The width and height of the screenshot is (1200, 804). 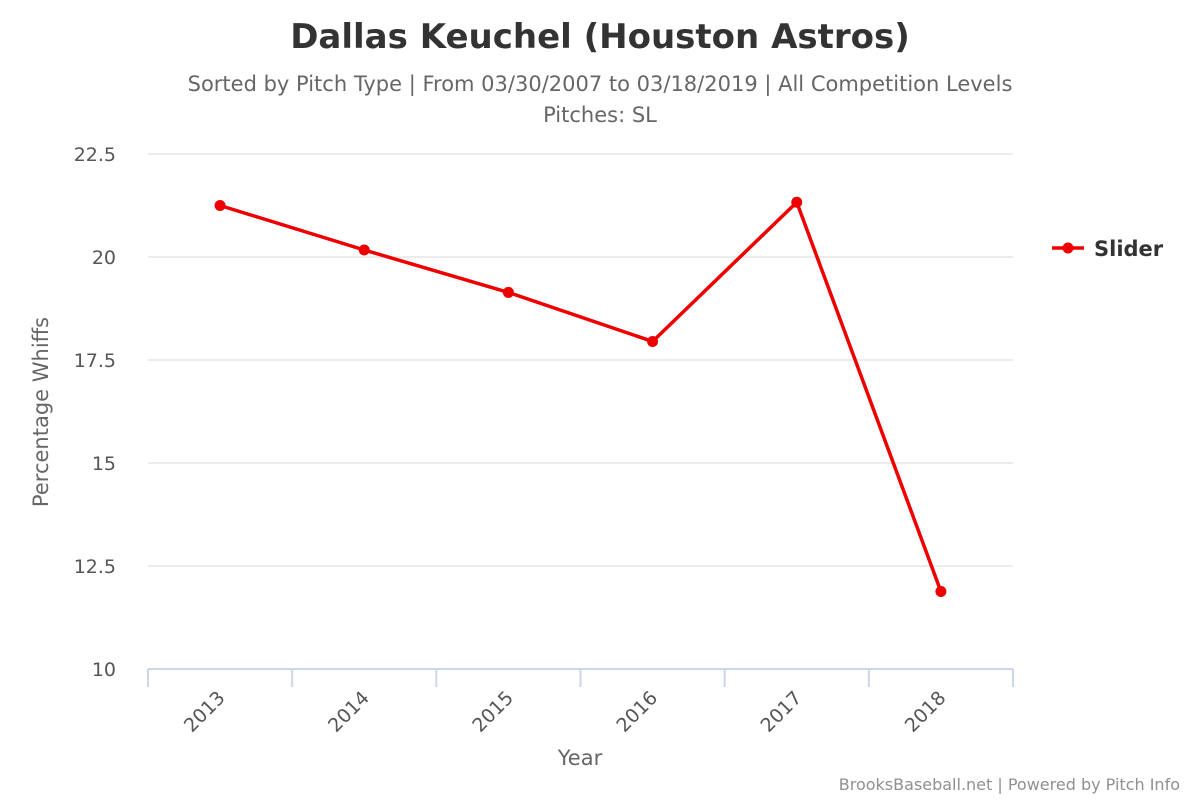 I want to click on y-axis-ticks: 10 12.5 15 17.5 20 22.5, so click(x=95, y=412).